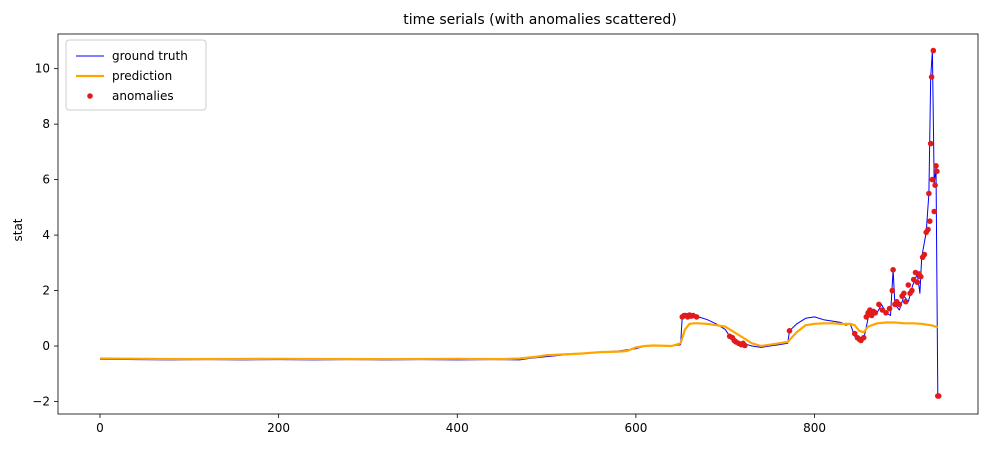 The width and height of the screenshot is (1003, 451). Describe the element at coordinates (100, 428) in the screenshot. I see `x-tick-label: 0` at that location.